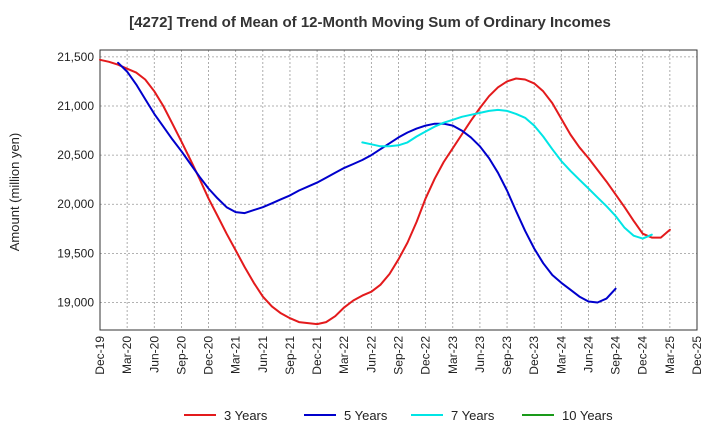  What do you see at coordinates (246, 415) in the screenshot?
I see `legend-label: 3 Years` at bounding box center [246, 415].